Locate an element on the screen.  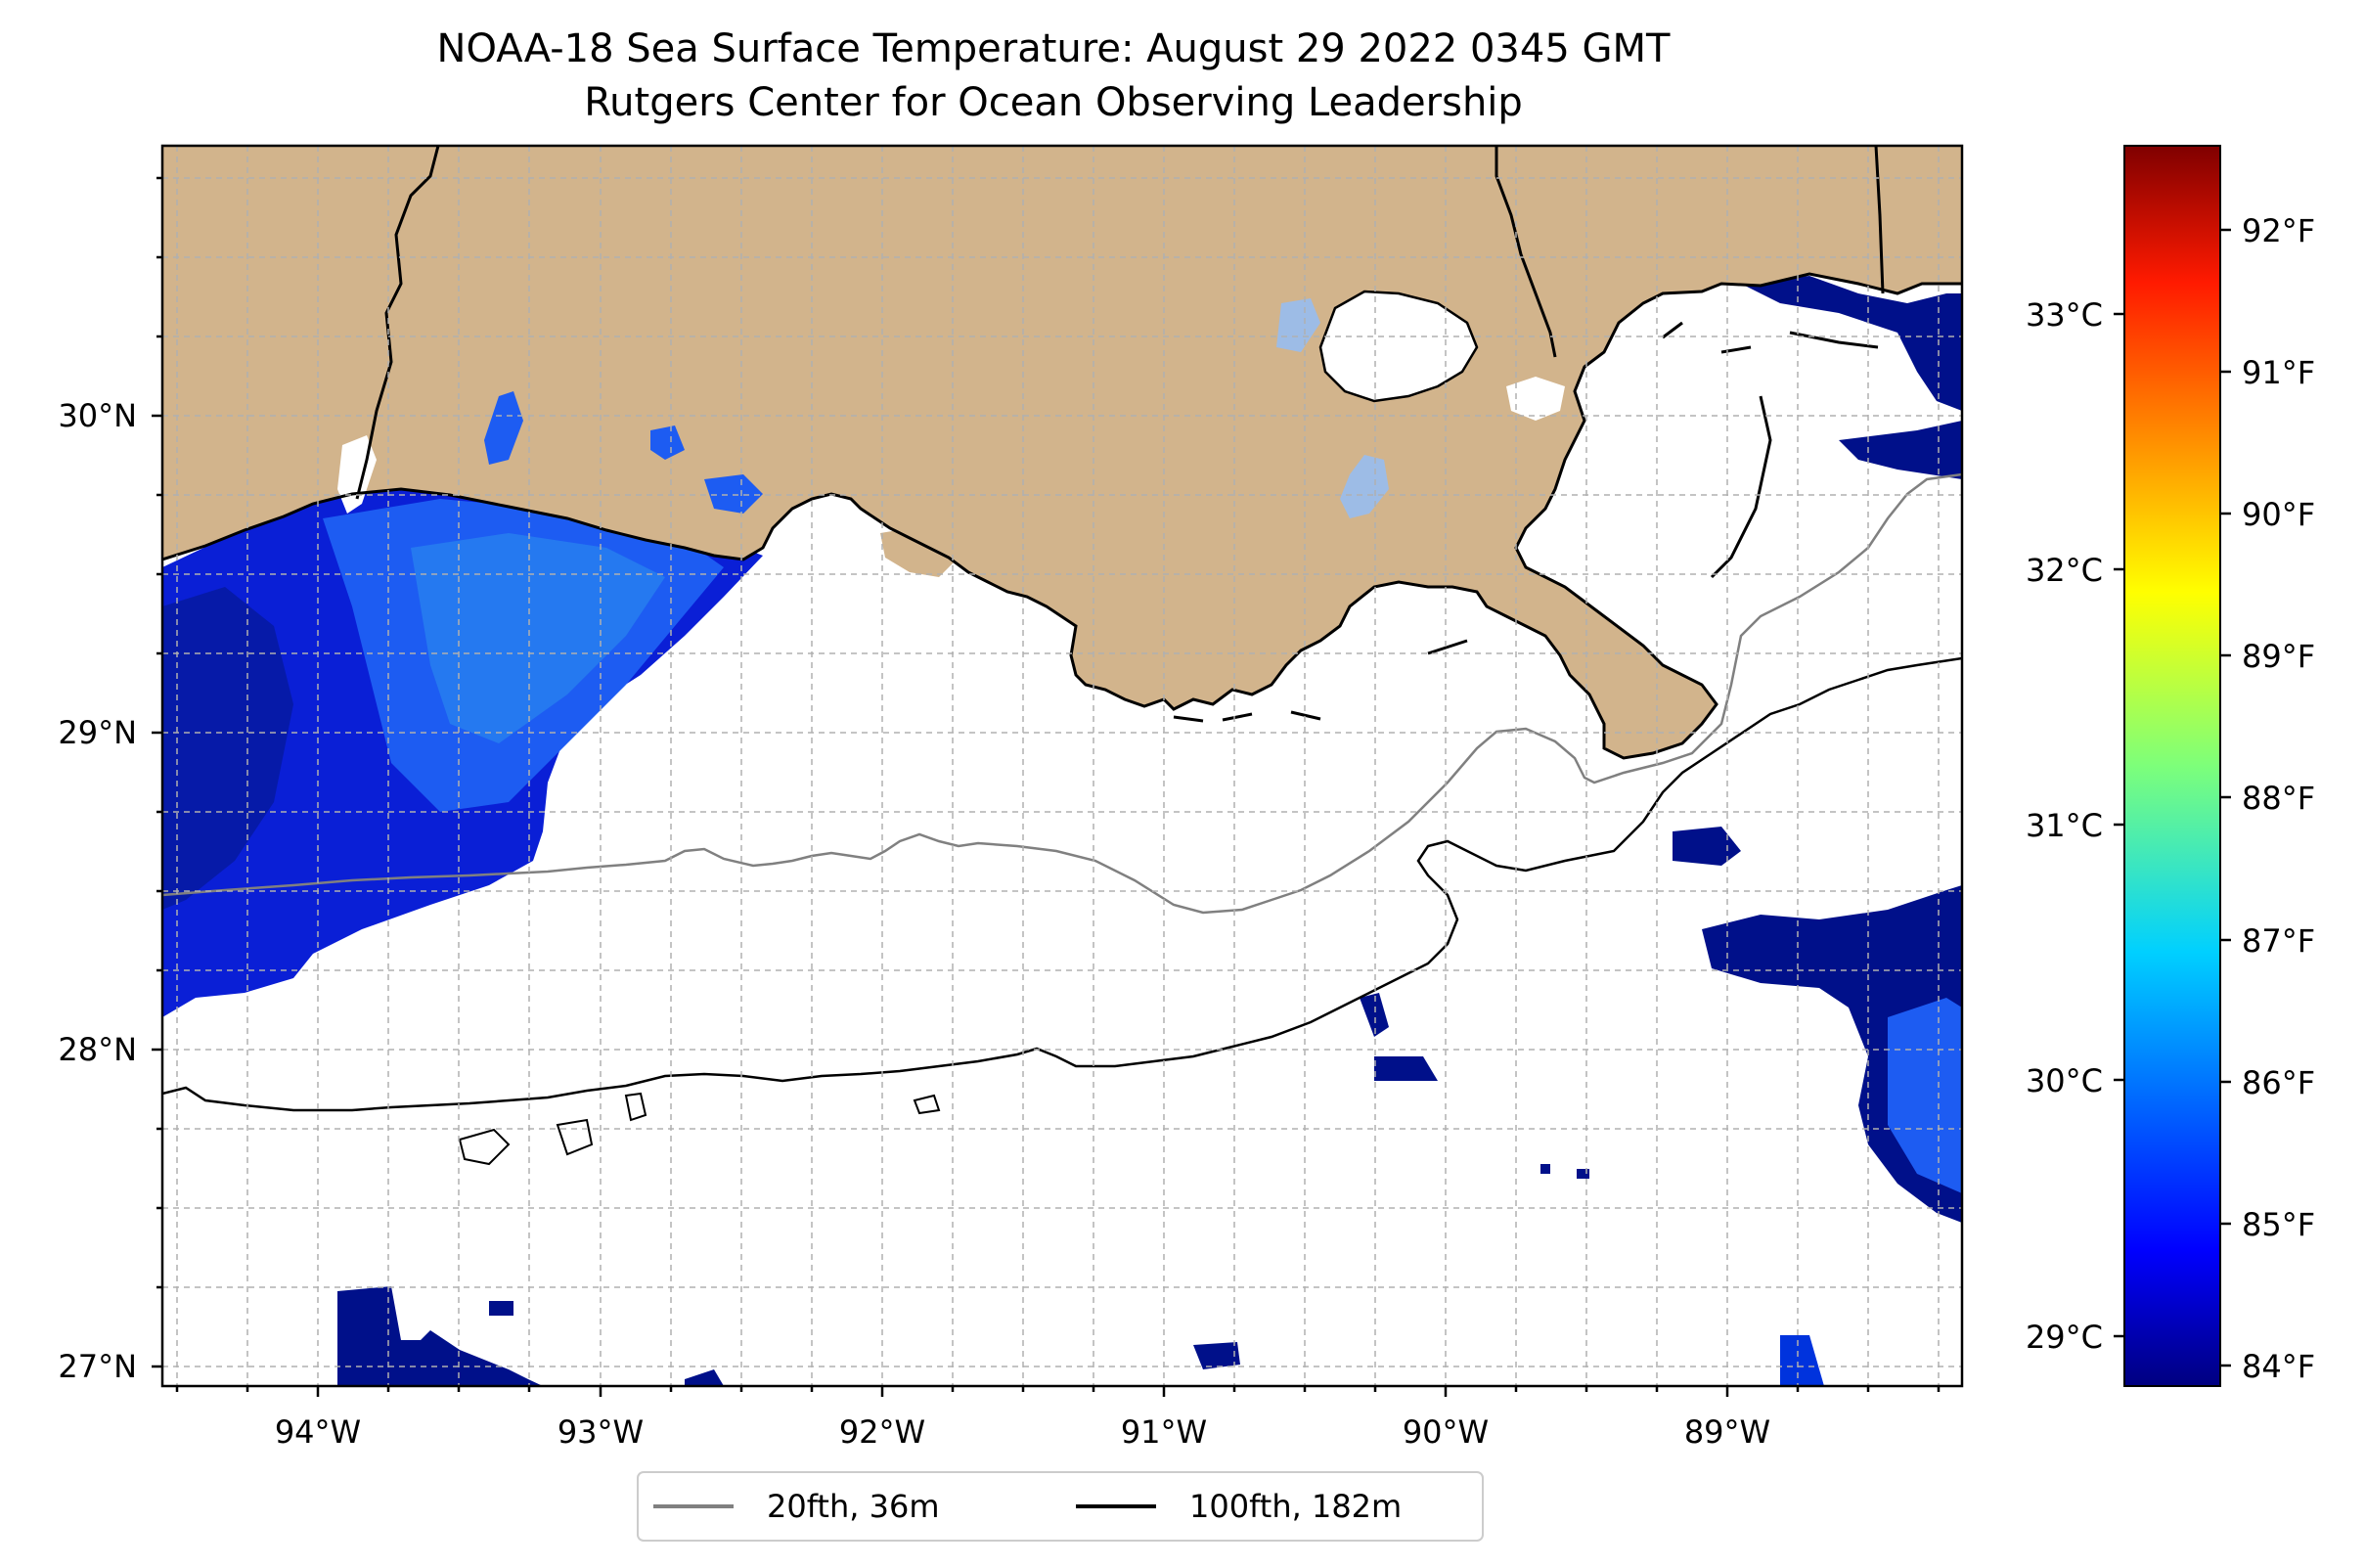
legend-label-20fth: 20fth, 36m is located at coordinates (853, 1506).